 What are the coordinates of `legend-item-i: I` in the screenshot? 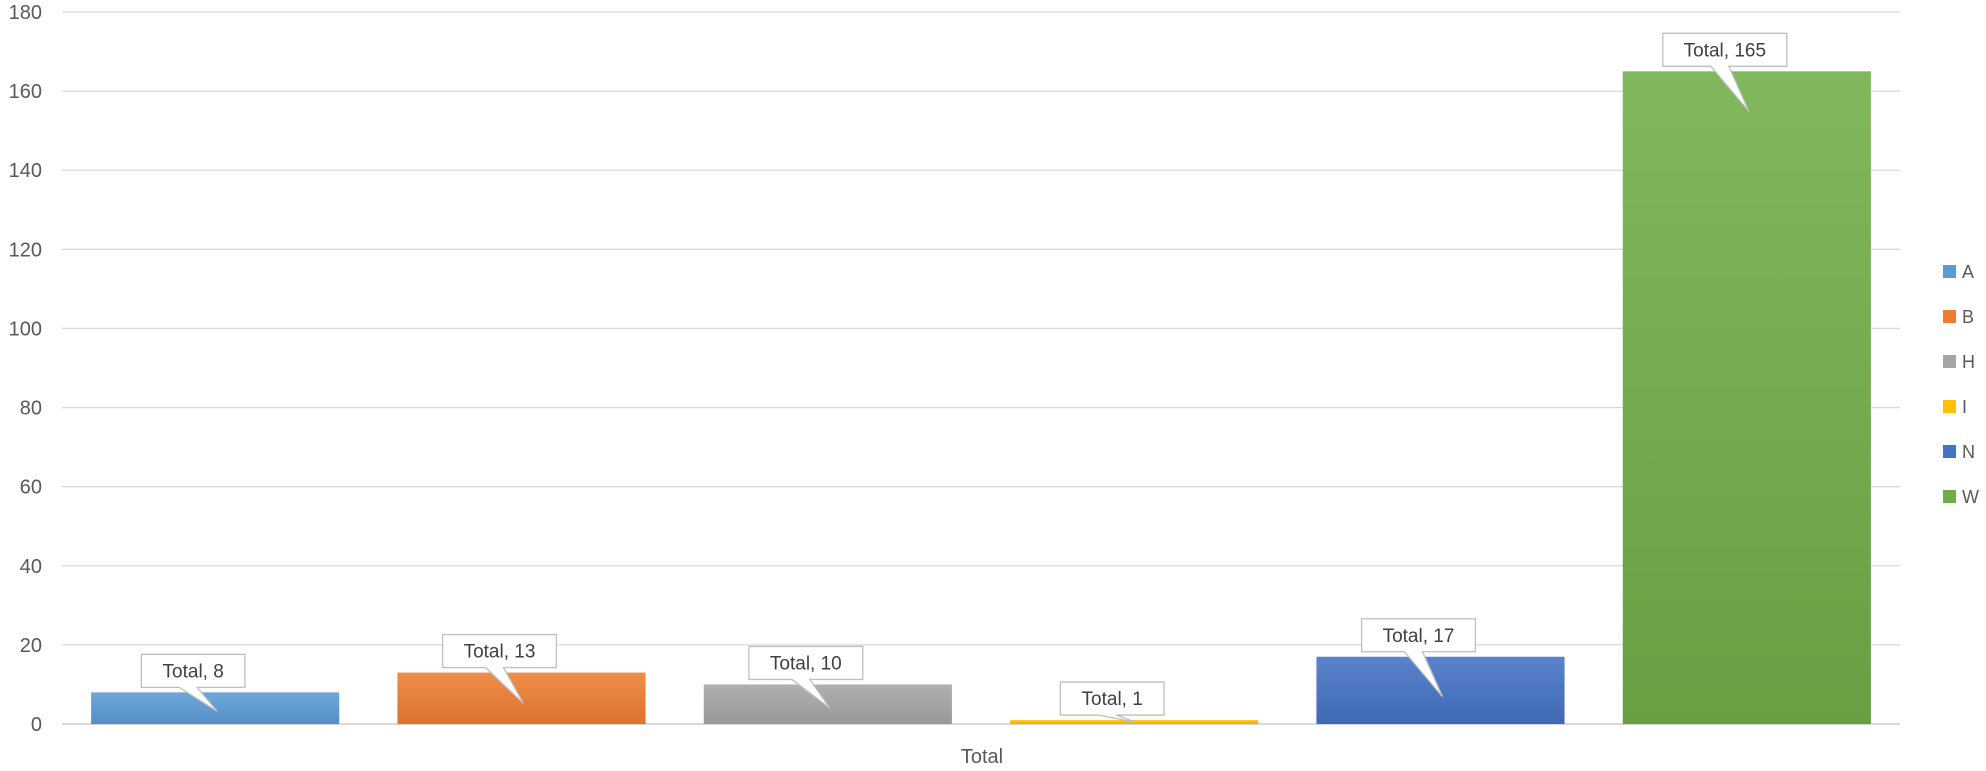 It's located at (1955, 407).